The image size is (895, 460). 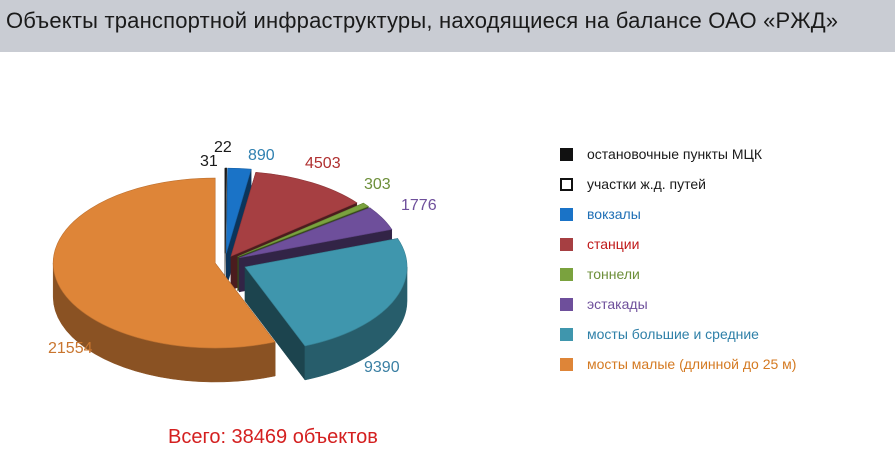 What do you see at coordinates (646, 184) in the screenshot?
I see `legend-label: участки ж.д. путей` at bounding box center [646, 184].